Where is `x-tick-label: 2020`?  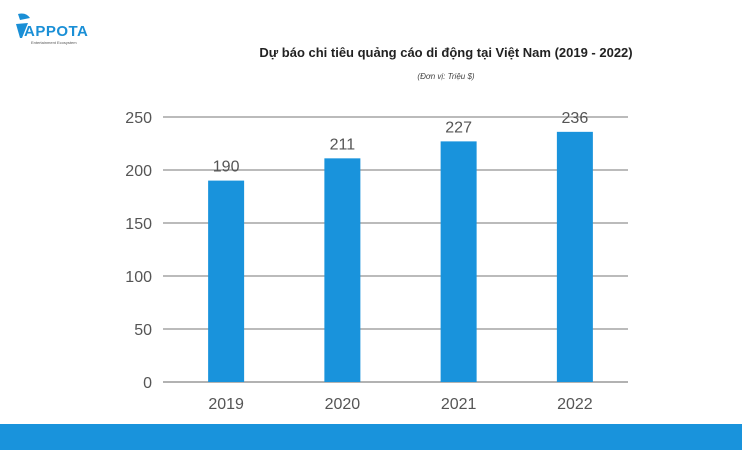
x-tick-label: 2020 is located at coordinates (343, 404).